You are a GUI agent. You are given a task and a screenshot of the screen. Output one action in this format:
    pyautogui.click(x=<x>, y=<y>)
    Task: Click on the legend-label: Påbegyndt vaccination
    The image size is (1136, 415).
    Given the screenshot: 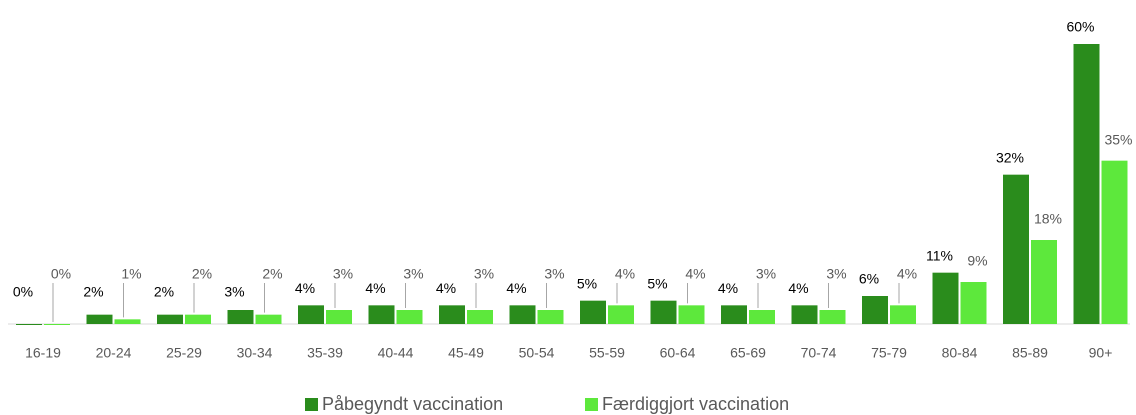 What is the action you would take?
    pyautogui.click(x=412, y=404)
    